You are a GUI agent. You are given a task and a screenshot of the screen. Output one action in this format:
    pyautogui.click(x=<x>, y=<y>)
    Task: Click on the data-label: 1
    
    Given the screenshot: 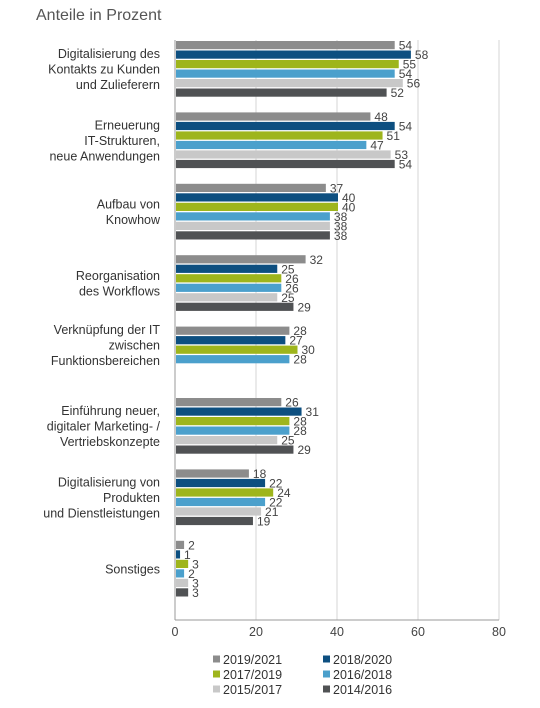 What is the action you would take?
    pyautogui.click(x=187, y=555)
    